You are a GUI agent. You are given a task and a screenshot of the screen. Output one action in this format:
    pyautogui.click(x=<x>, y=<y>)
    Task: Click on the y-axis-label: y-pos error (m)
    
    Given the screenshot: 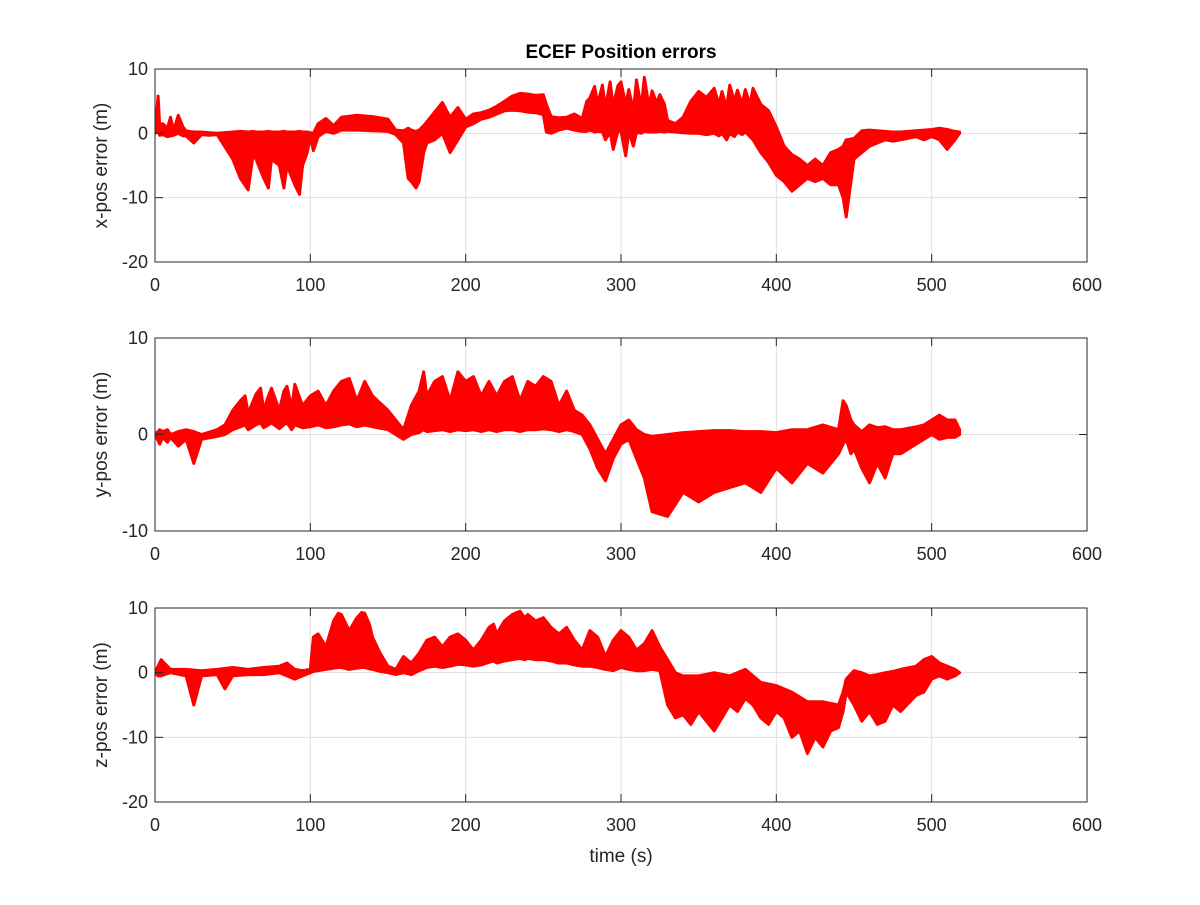 What is the action you would take?
    pyautogui.click(x=101, y=435)
    